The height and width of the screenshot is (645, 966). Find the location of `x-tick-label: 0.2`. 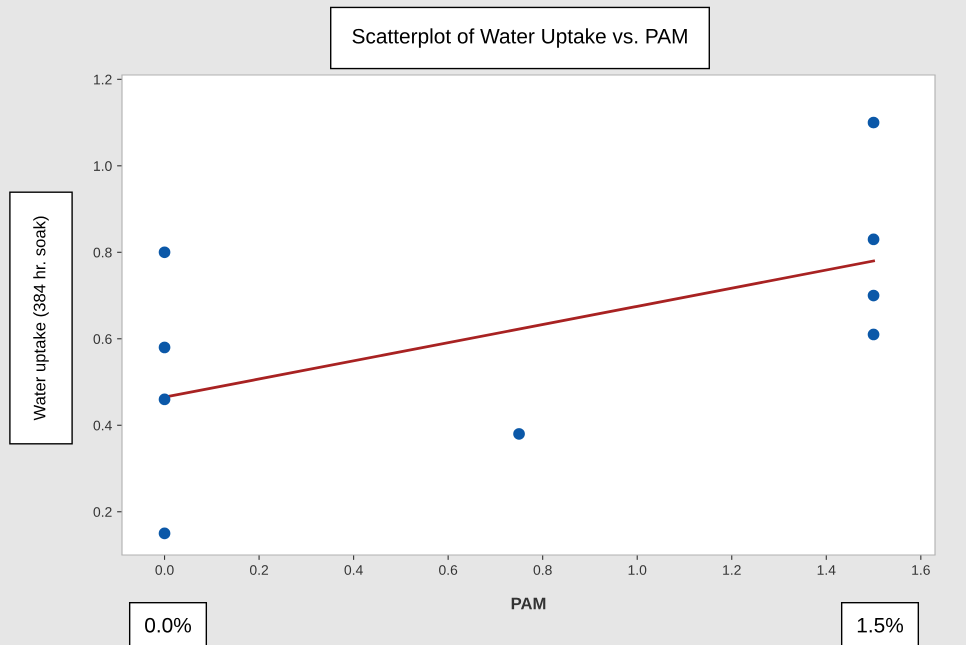

x-tick-label: 0.2 is located at coordinates (259, 570).